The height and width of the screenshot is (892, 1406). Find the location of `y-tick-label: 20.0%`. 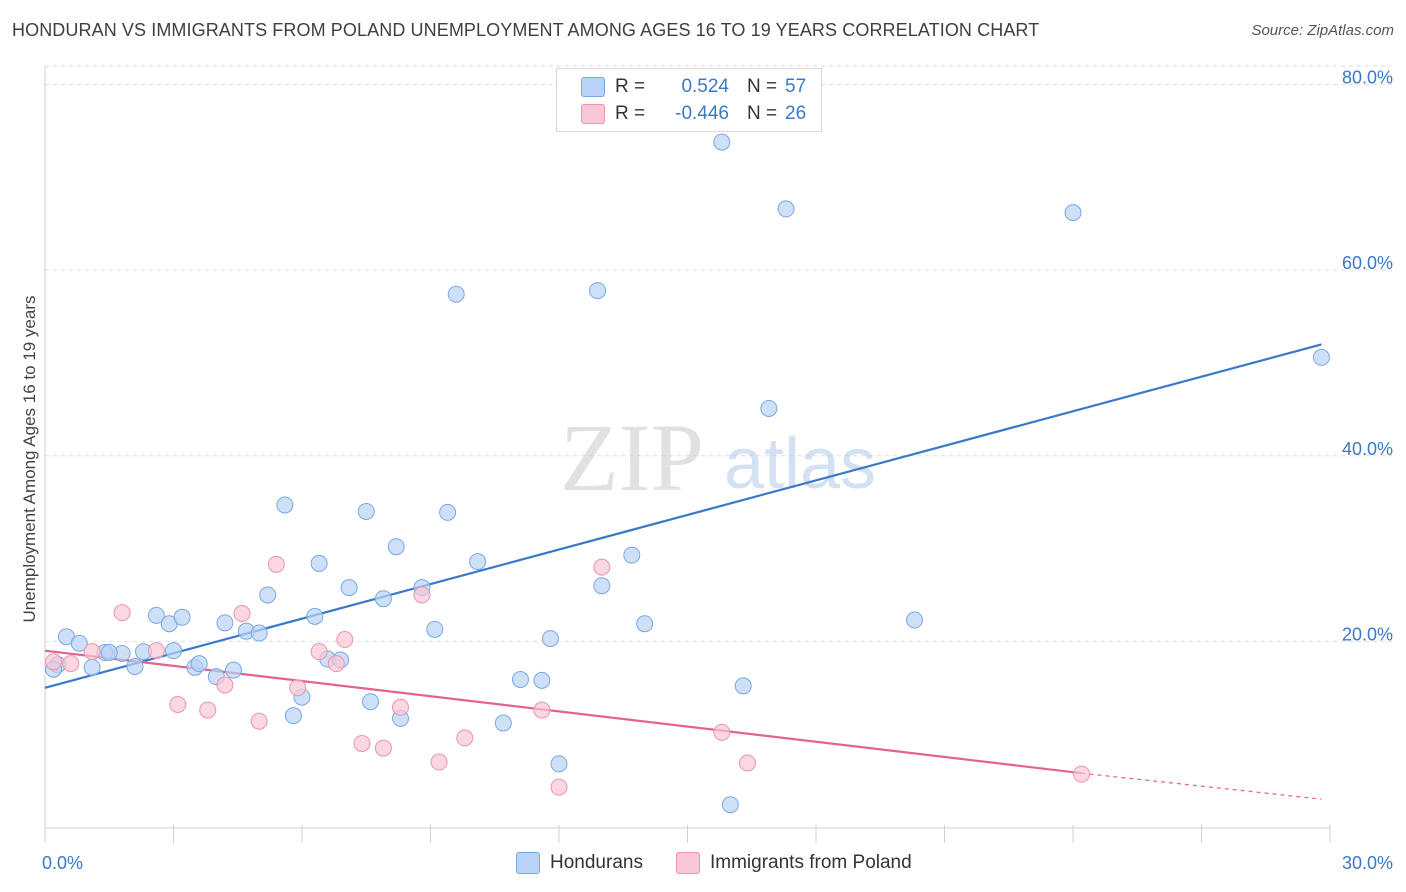

y-tick-label: 20.0% is located at coordinates (1367, 634).